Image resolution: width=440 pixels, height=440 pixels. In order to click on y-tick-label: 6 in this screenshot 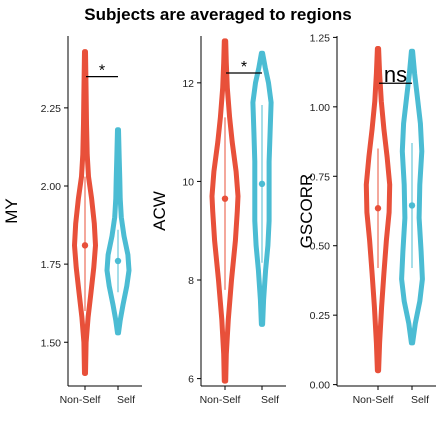, I will do `click(191, 380)`.